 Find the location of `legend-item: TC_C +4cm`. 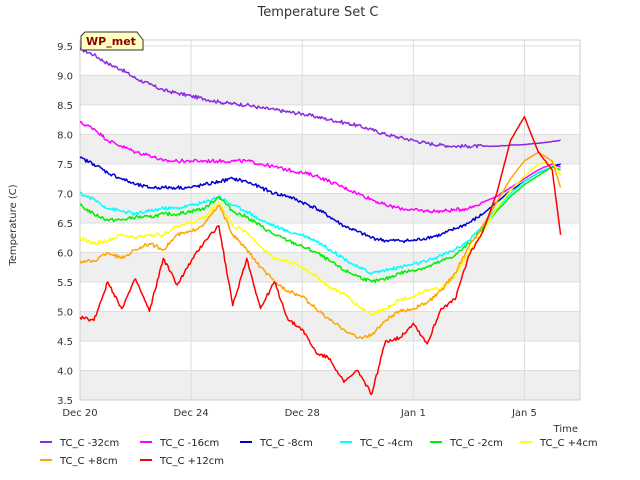

legend-item: TC_C +4cm is located at coordinates (559, 443).